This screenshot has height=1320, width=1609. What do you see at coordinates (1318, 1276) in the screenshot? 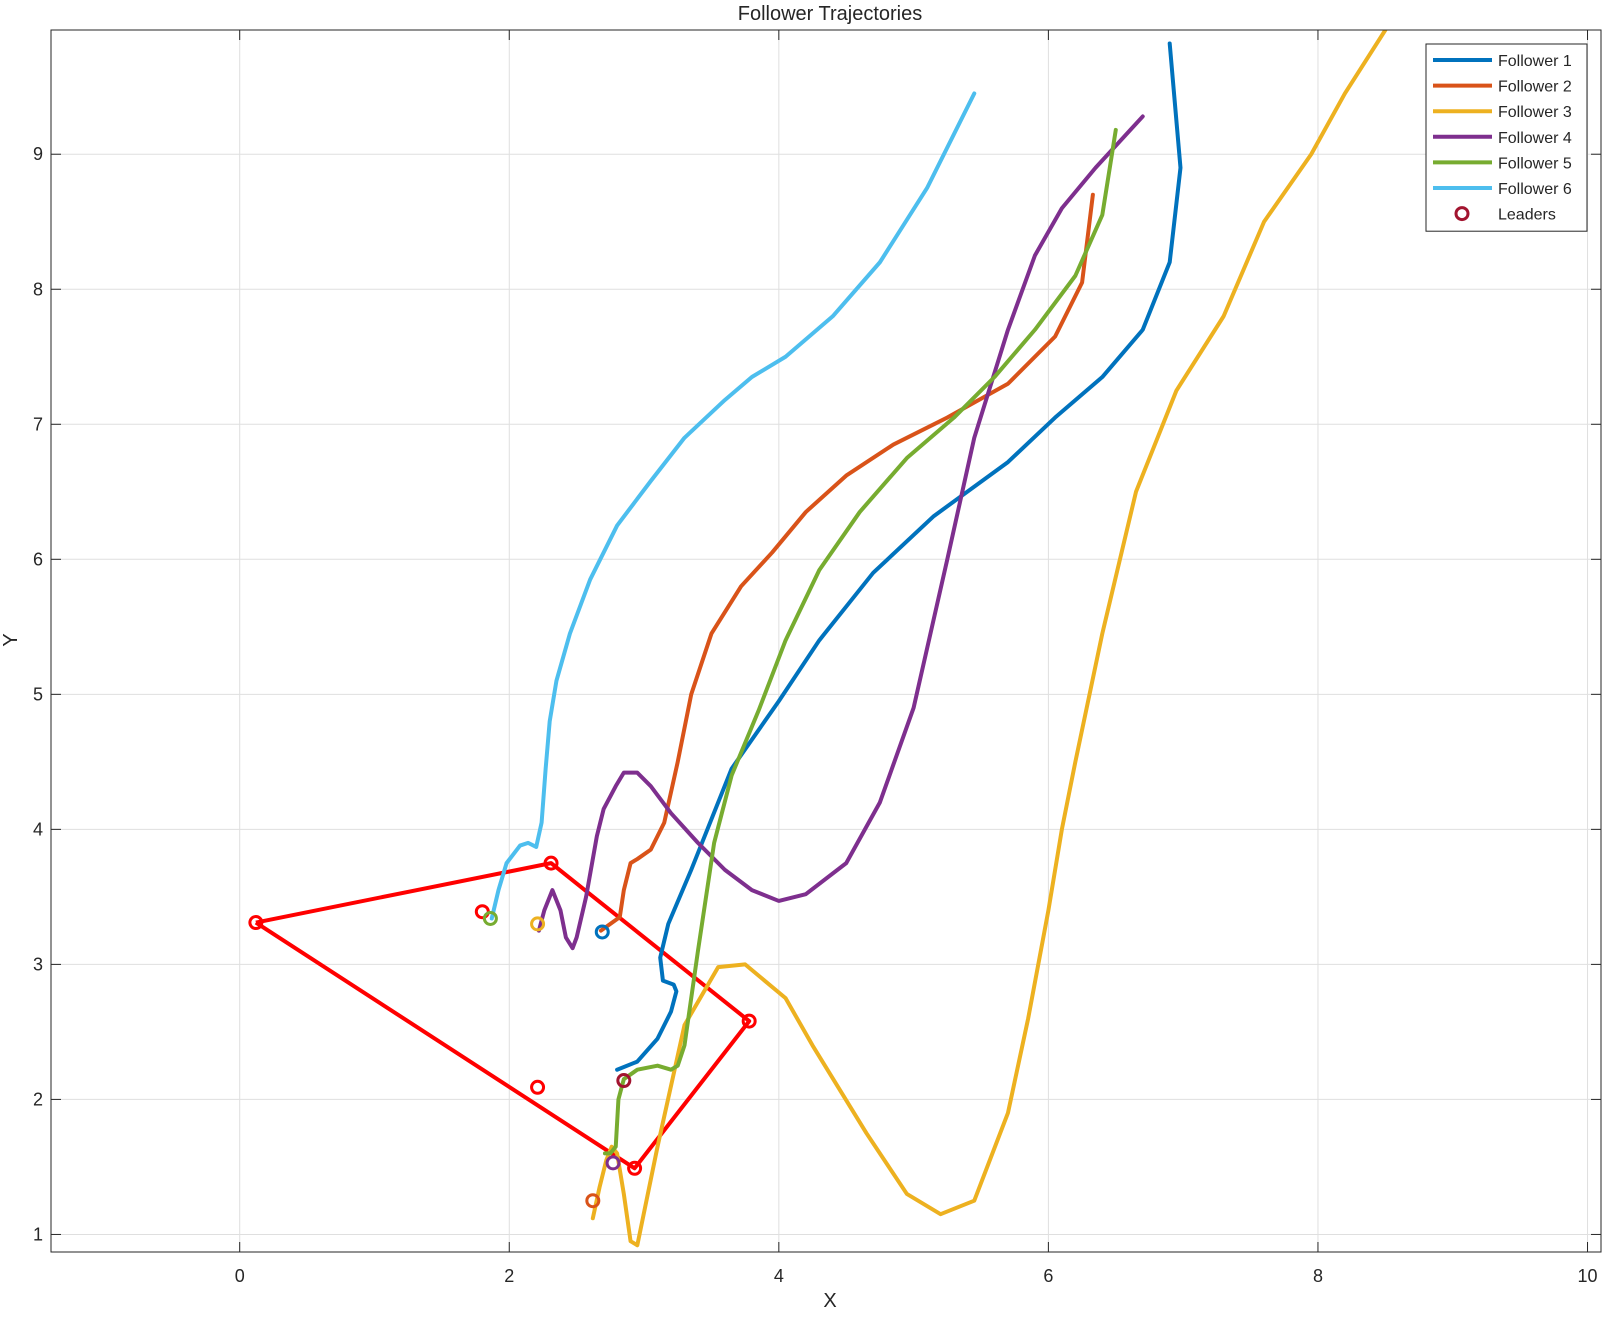
I see `x-tick-label: 8` at bounding box center [1318, 1276].